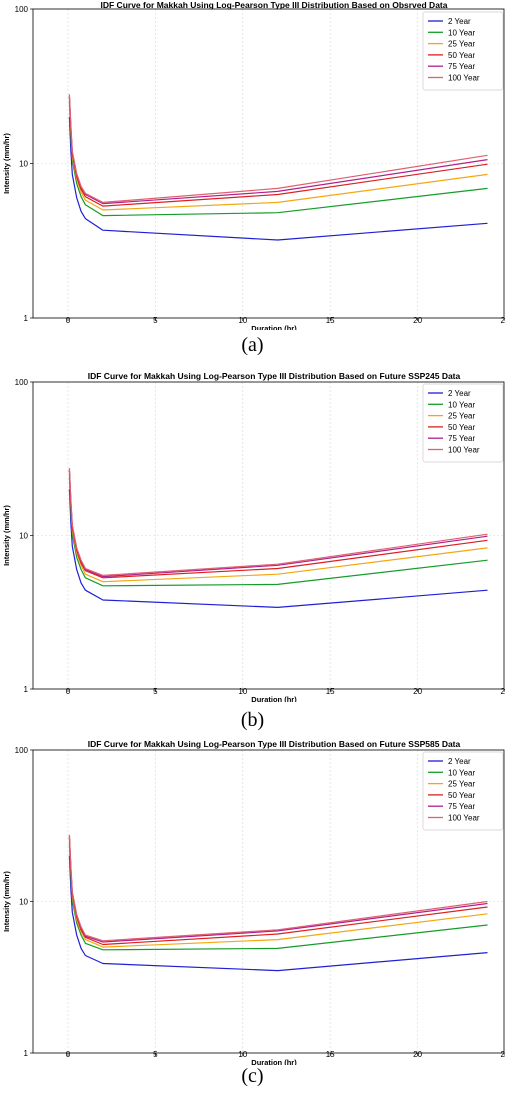 The image size is (505, 1101). I want to click on chart-caption-a: (a), so click(252, 345).